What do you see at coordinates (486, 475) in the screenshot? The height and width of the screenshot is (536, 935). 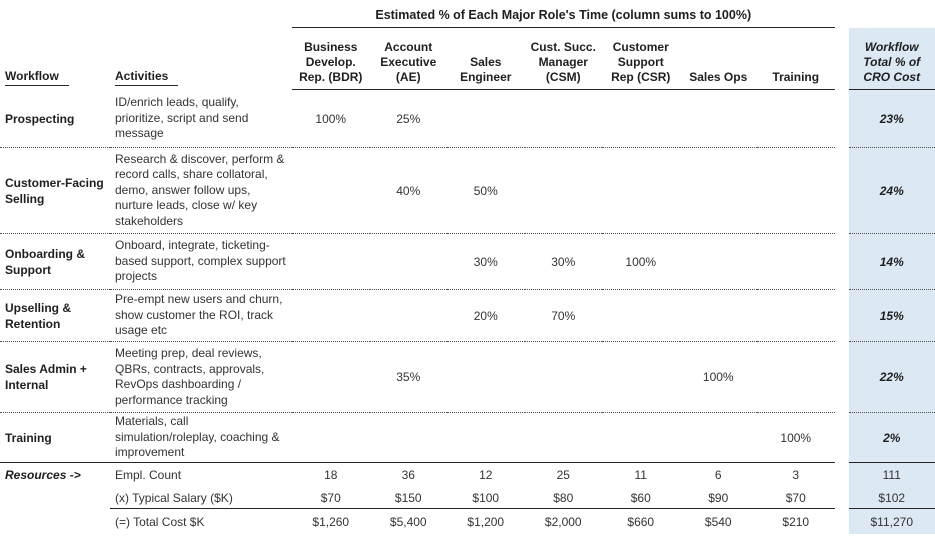 I see `resource-value-cell-sales-engineer: 12` at bounding box center [486, 475].